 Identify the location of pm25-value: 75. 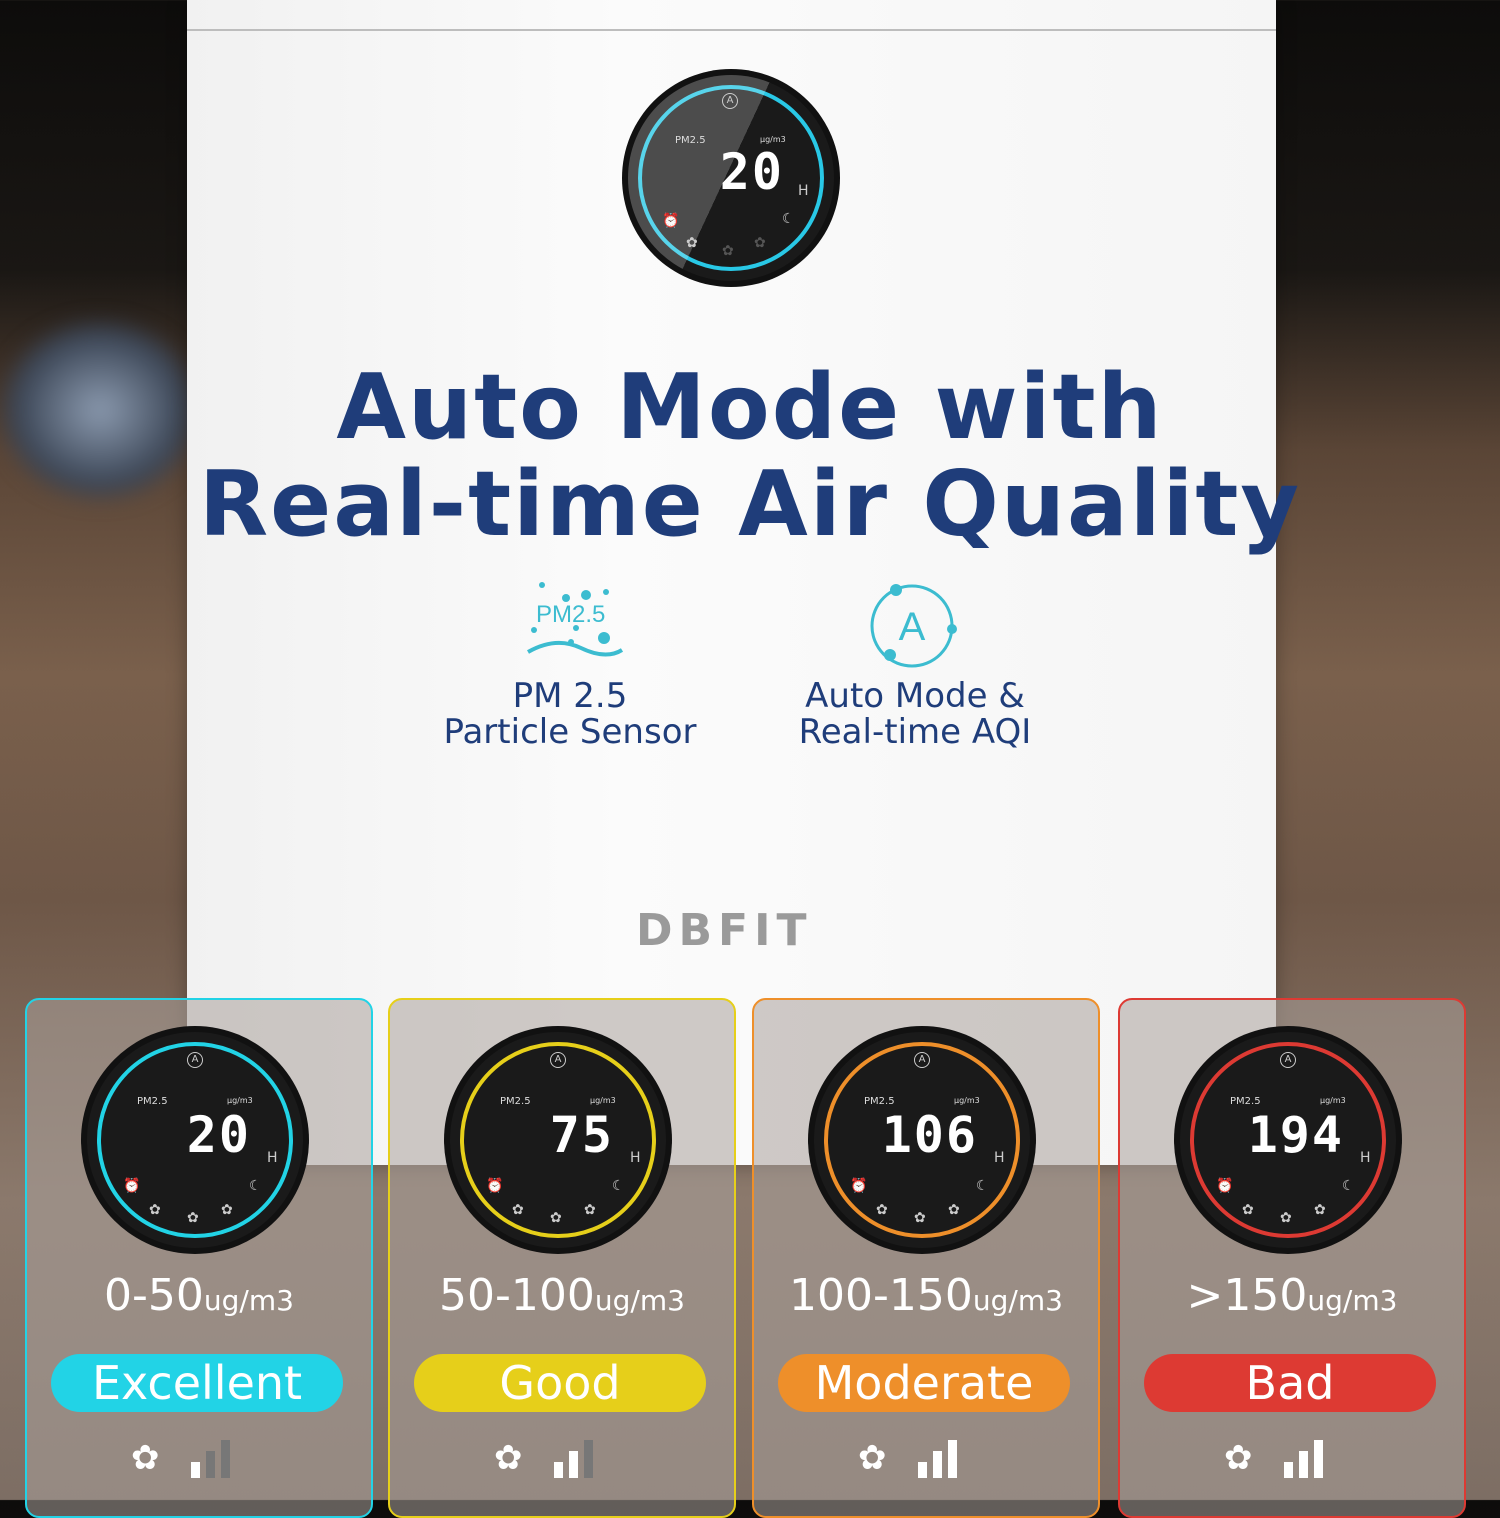
(581, 1135).